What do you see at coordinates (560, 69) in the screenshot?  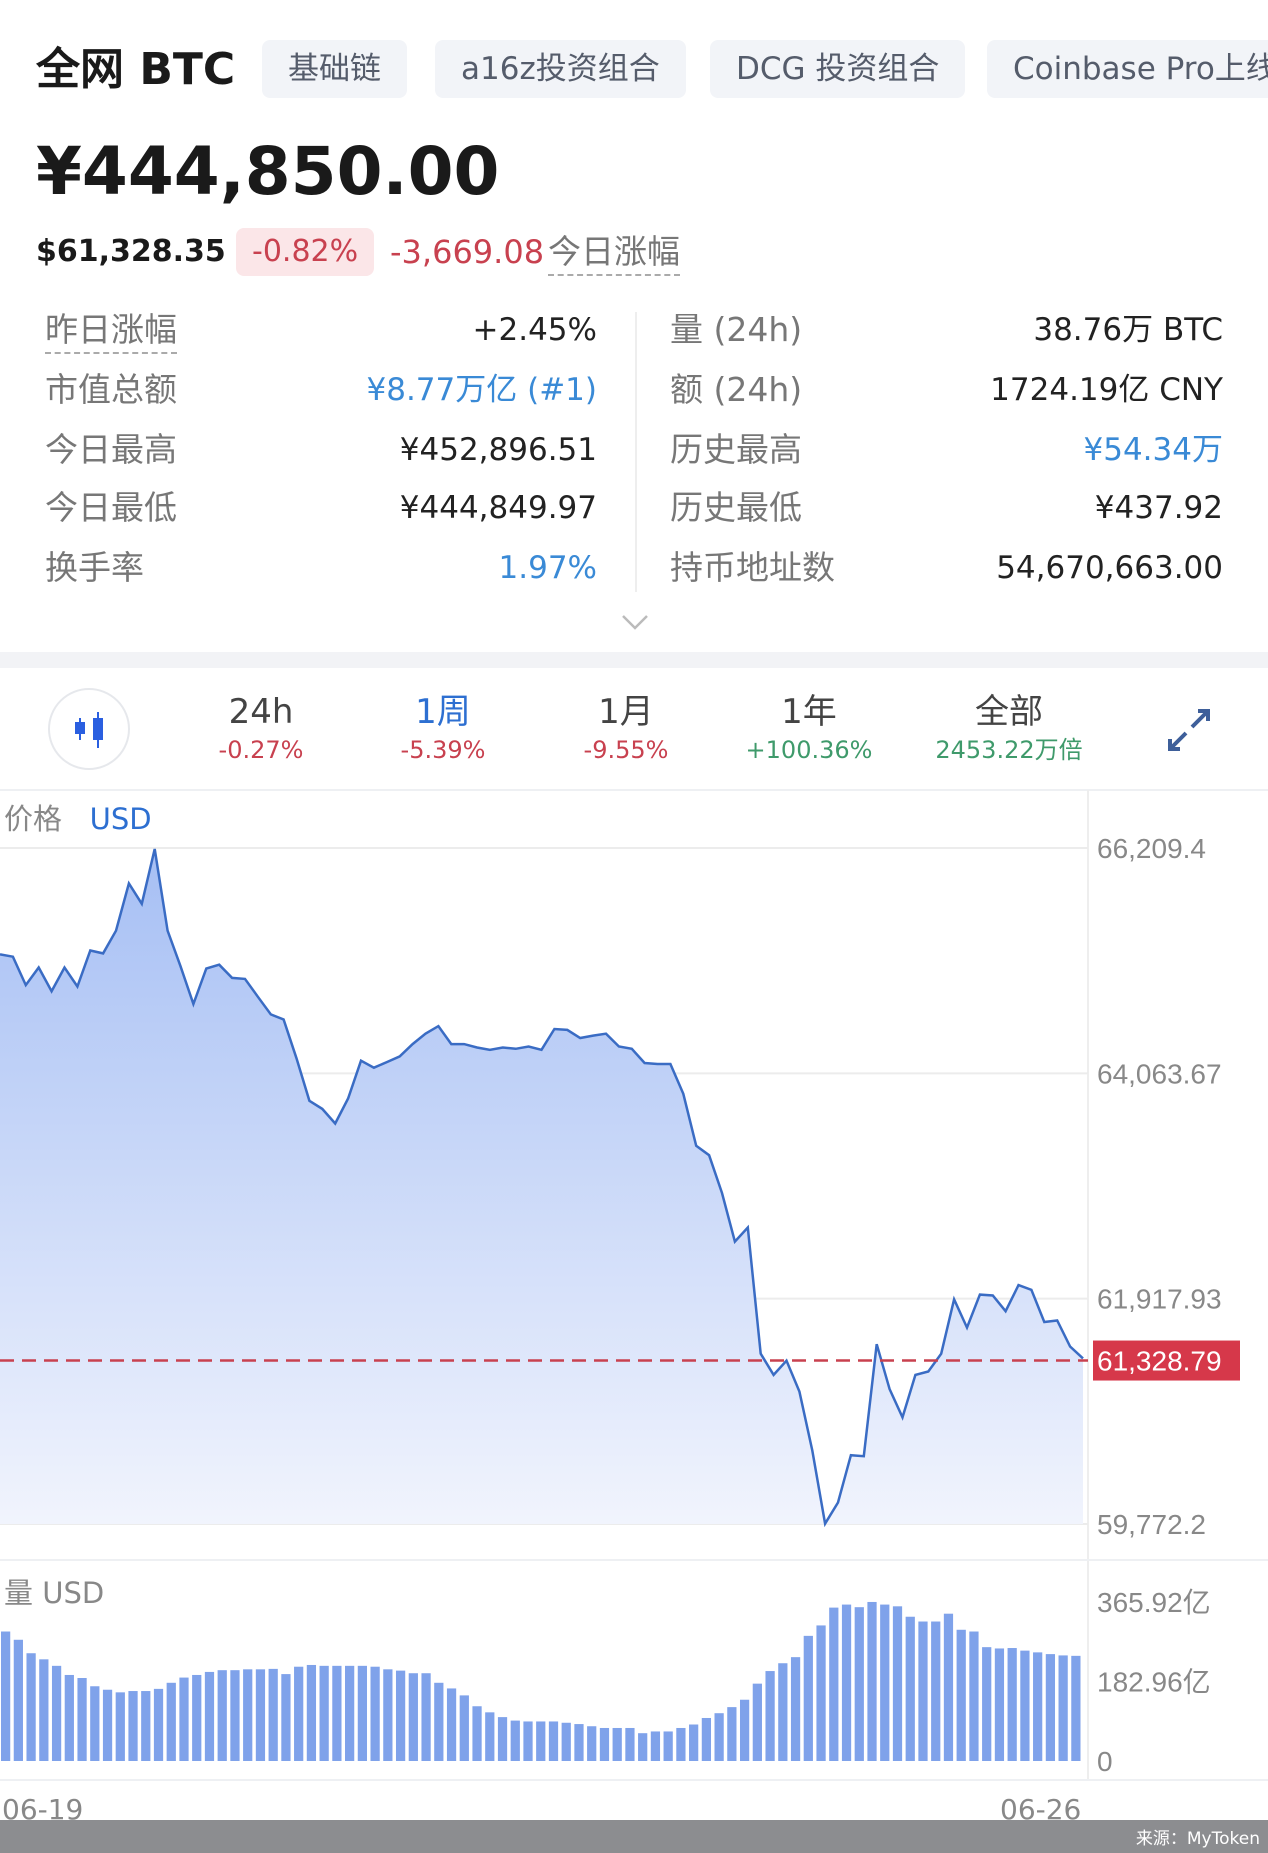 I see `tag-chip: a16z投资组合` at bounding box center [560, 69].